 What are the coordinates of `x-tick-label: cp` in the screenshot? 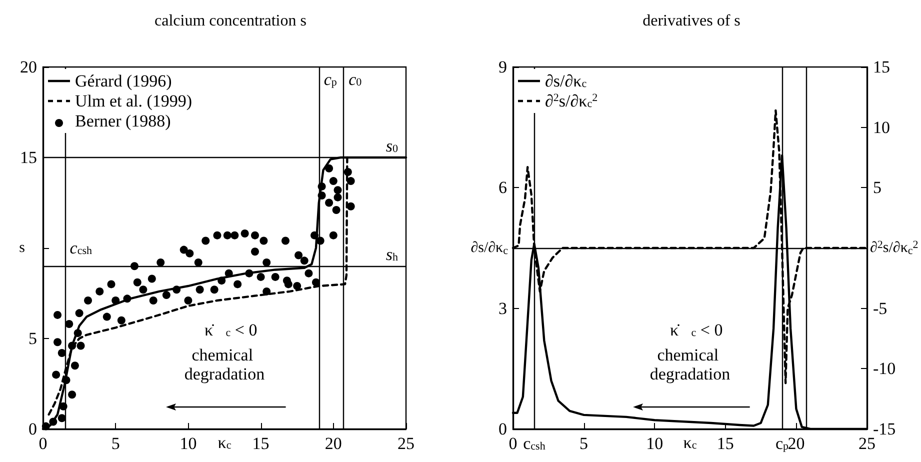 It's located at (782, 443).